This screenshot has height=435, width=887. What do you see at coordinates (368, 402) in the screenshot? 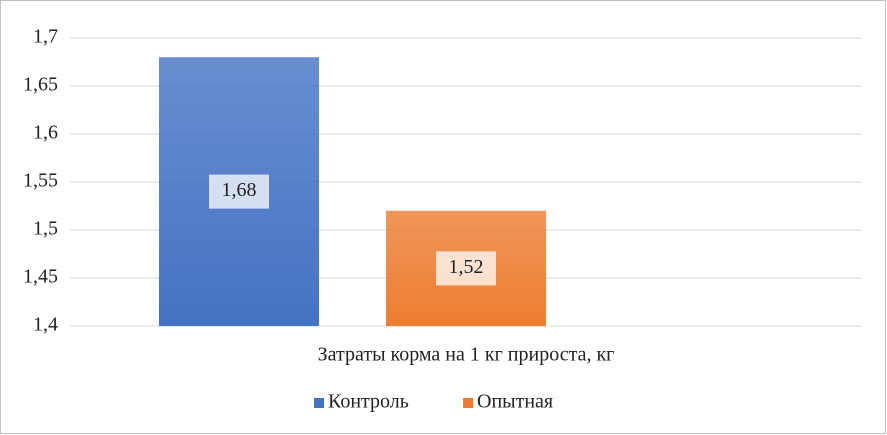
I see `legend-label: Контроль` at bounding box center [368, 402].